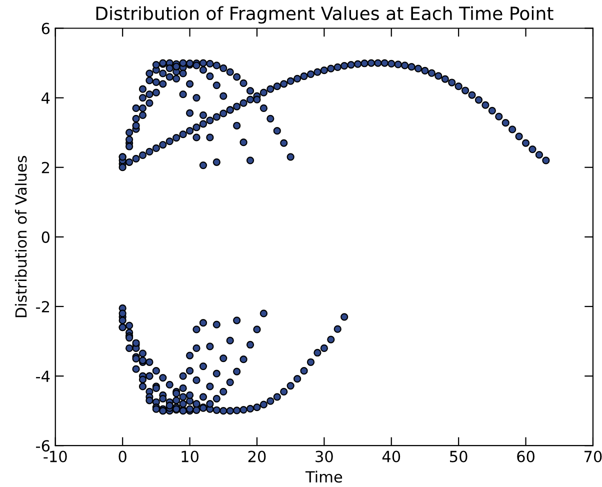 This screenshot has height=487, width=602. What do you see at coordinates (190, 456) in the screenshot?
I see `x-tick-label: 10` at bounding box center [190, 456].